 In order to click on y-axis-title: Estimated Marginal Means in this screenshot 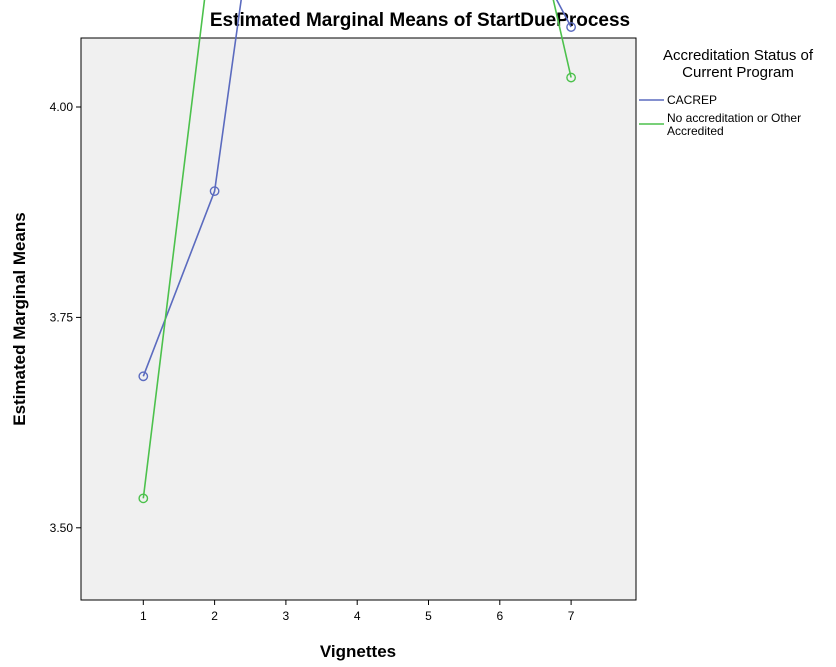, I will do `click(19, 319)`.